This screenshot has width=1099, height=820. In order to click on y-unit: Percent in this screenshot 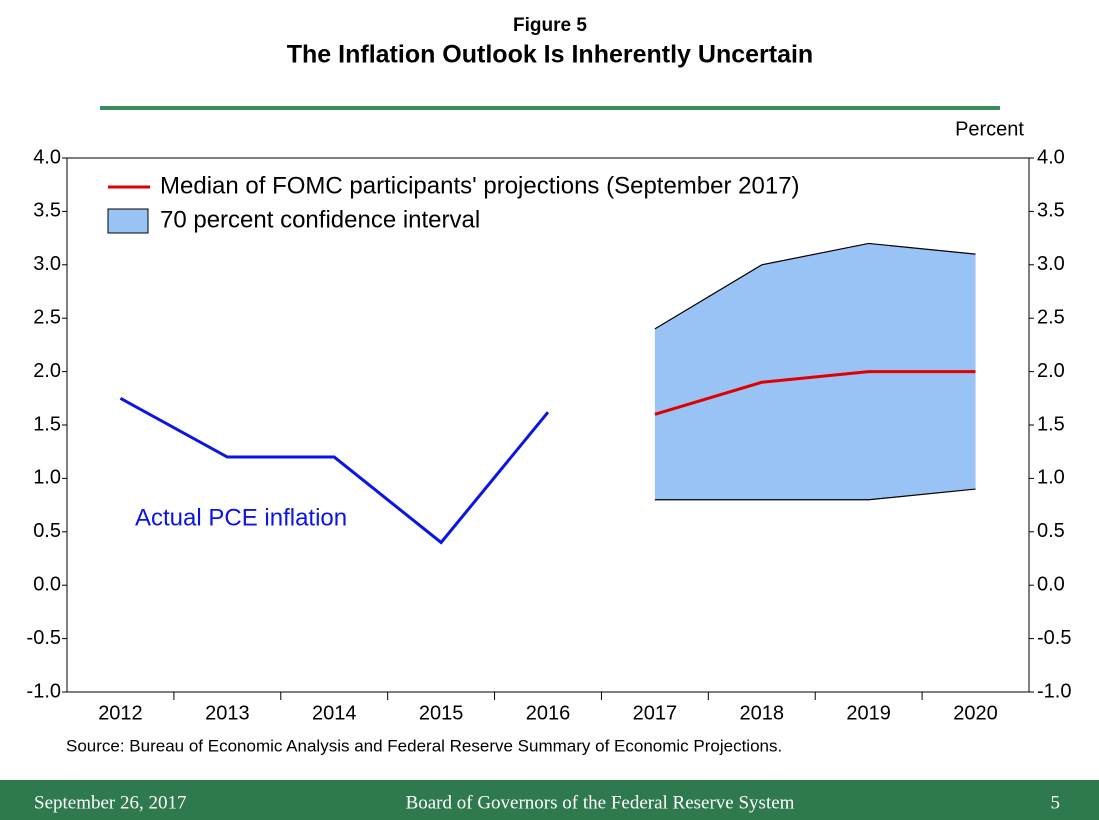, I will do `click(989, 129)`.